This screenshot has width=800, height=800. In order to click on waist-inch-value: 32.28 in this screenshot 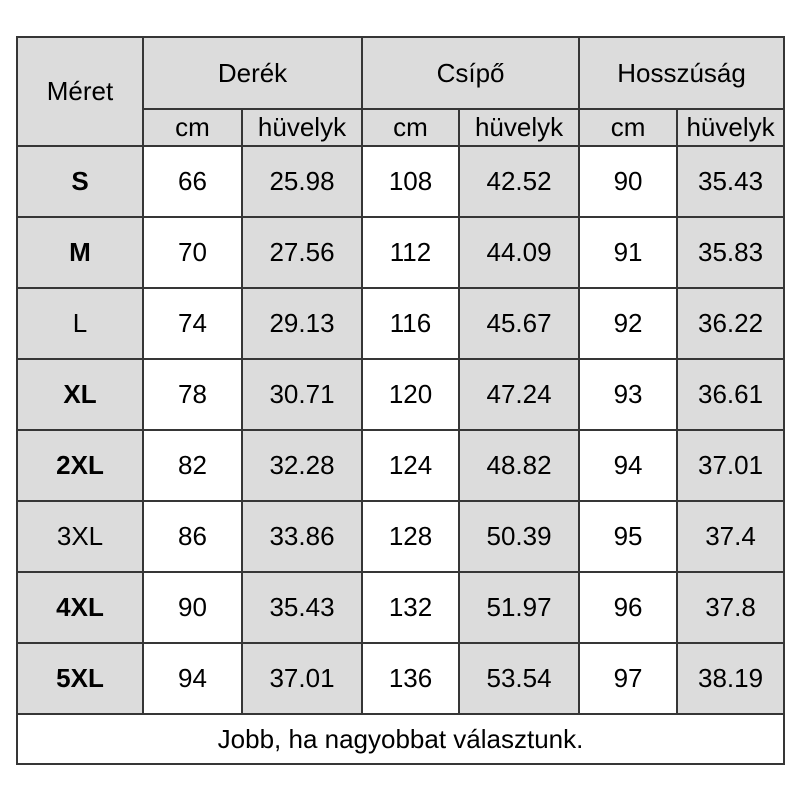, I will do `click(302, 465)`.